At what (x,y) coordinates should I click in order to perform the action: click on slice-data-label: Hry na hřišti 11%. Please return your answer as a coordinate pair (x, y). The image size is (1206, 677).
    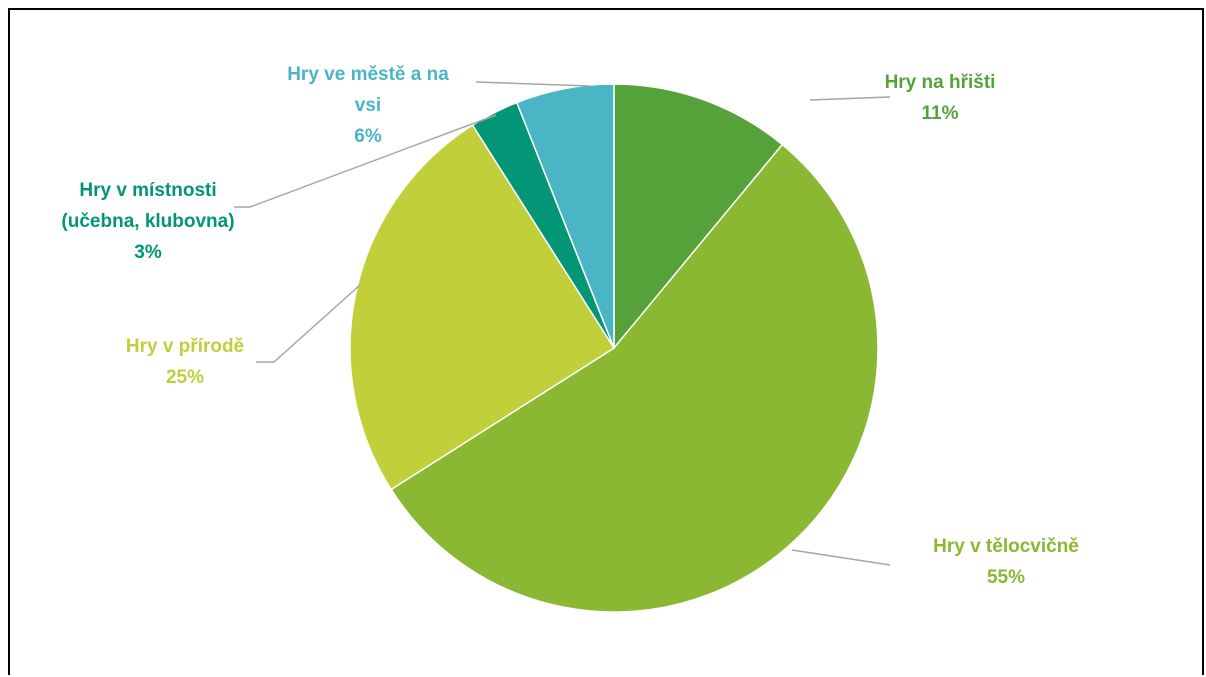
    Looking at the image, I should click on (940, 98).